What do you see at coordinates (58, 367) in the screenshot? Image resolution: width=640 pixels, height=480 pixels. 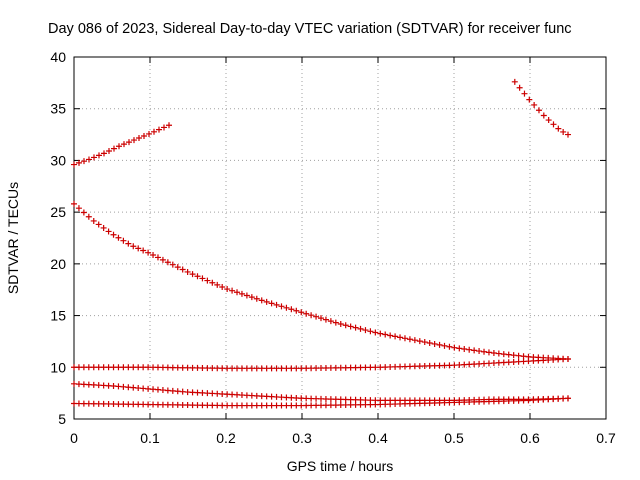 I see `y-tick-label: 10` at bounding box center [58, 367].